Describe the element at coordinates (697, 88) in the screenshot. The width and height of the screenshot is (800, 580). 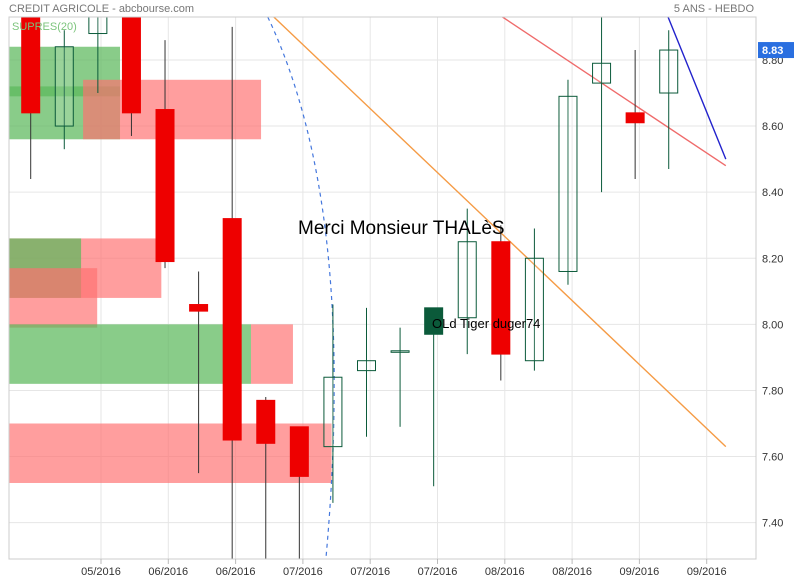
I see `blue-trendline` at that location.